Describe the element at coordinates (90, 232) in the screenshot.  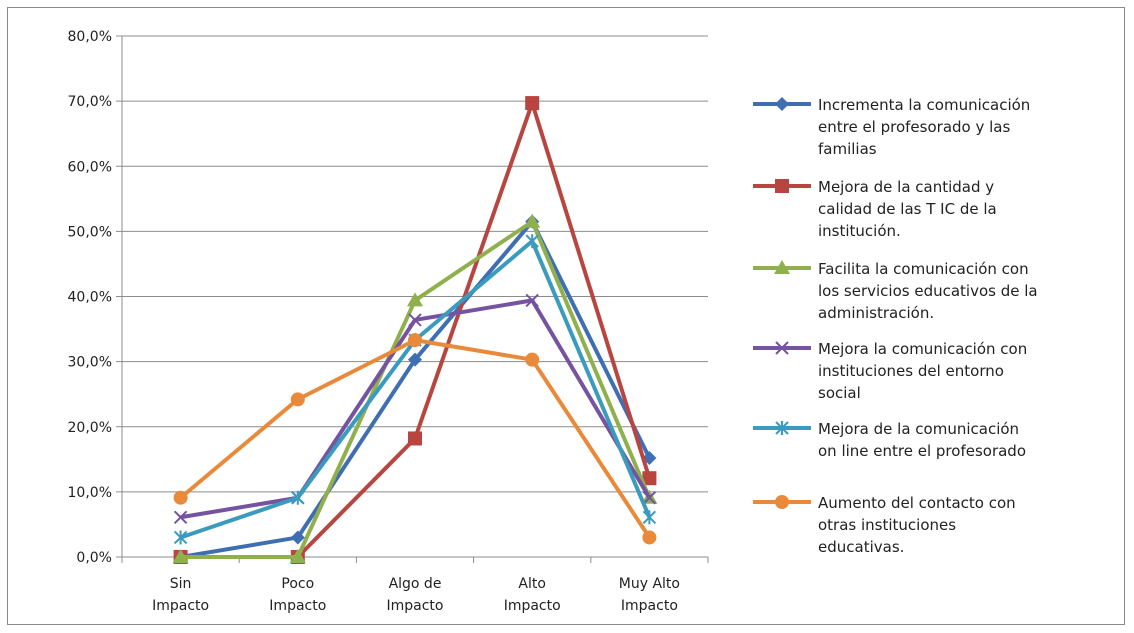
I see `y-tick-label: 50,0%` at that location.